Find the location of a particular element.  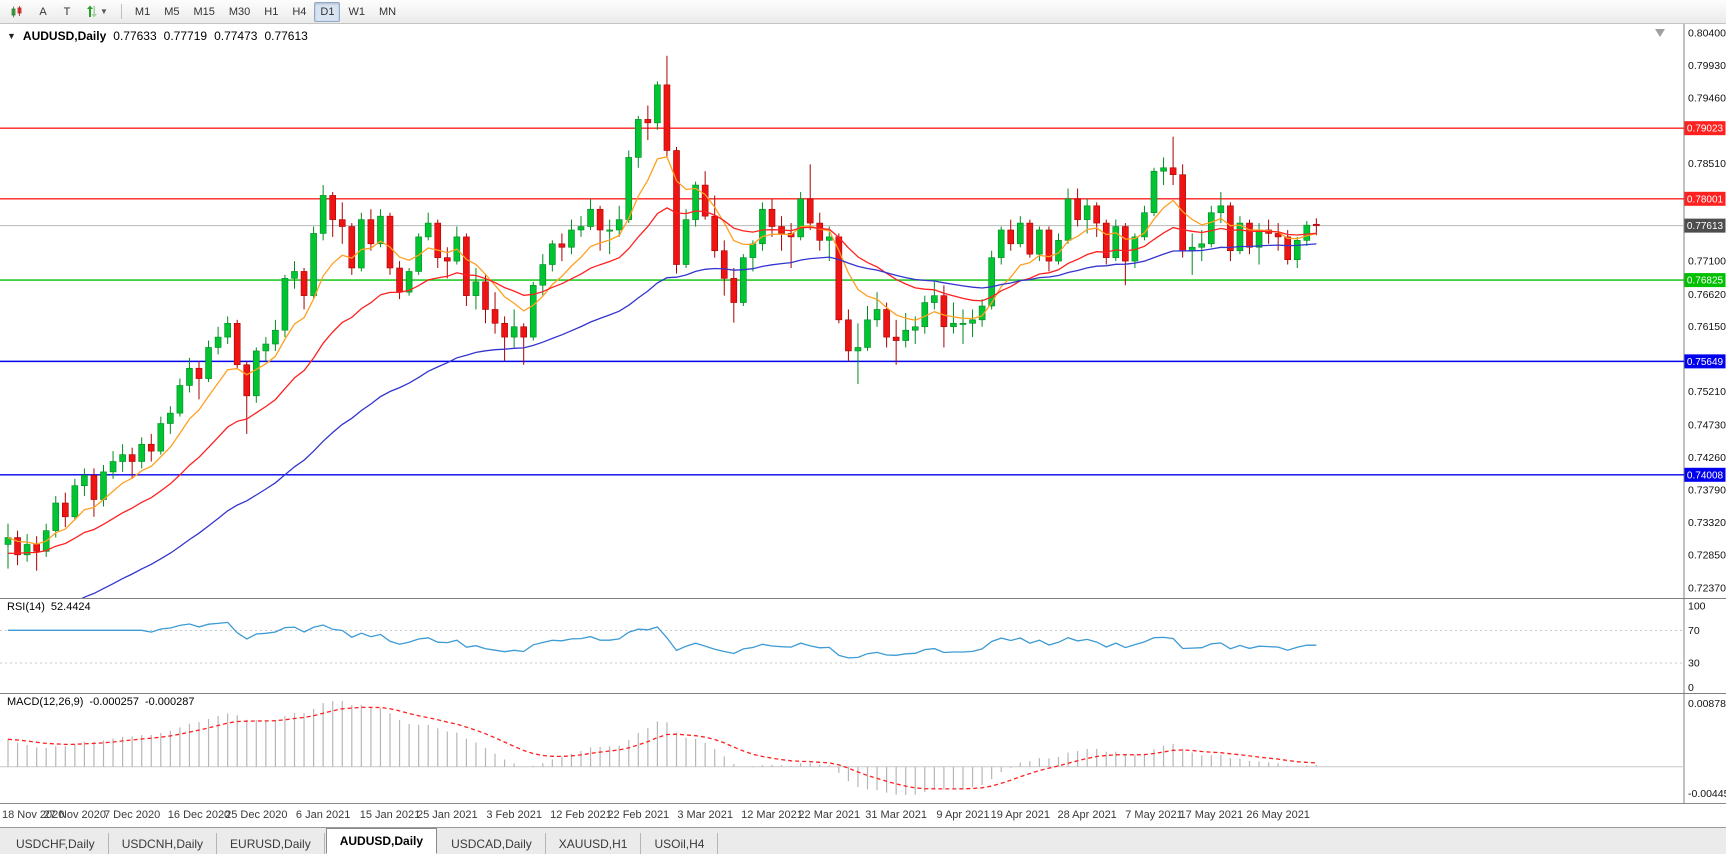

date-label: 22 Mar 2021 is located at coordinates (829, 815).